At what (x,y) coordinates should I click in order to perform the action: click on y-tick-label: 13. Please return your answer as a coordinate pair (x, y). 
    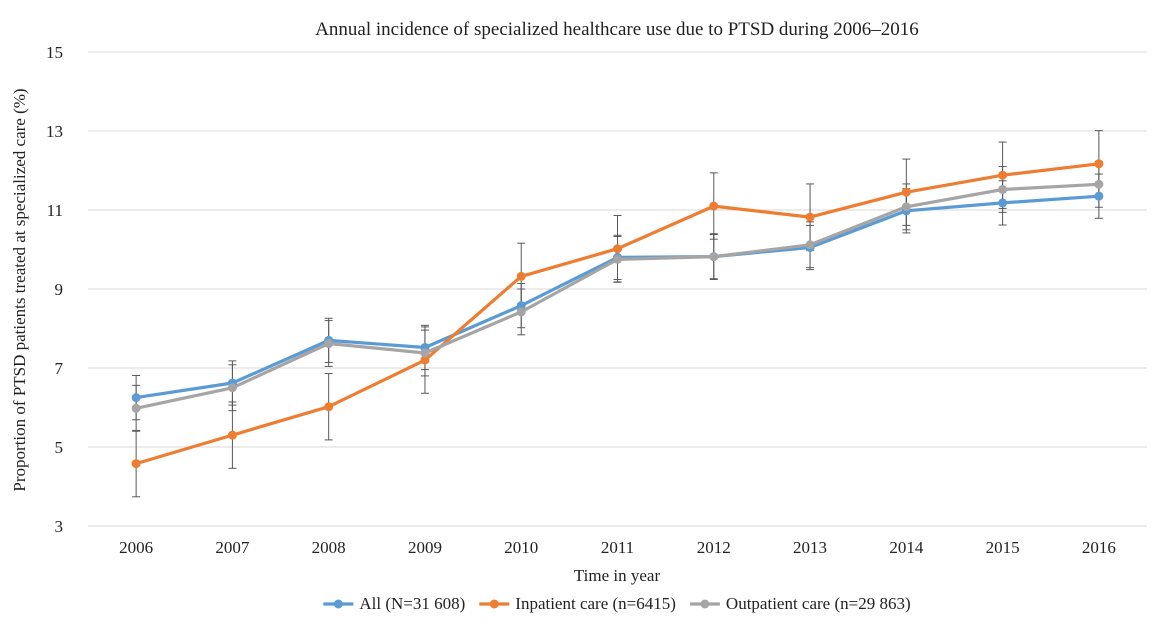
    Looking at the image, I should click on (54, 131).